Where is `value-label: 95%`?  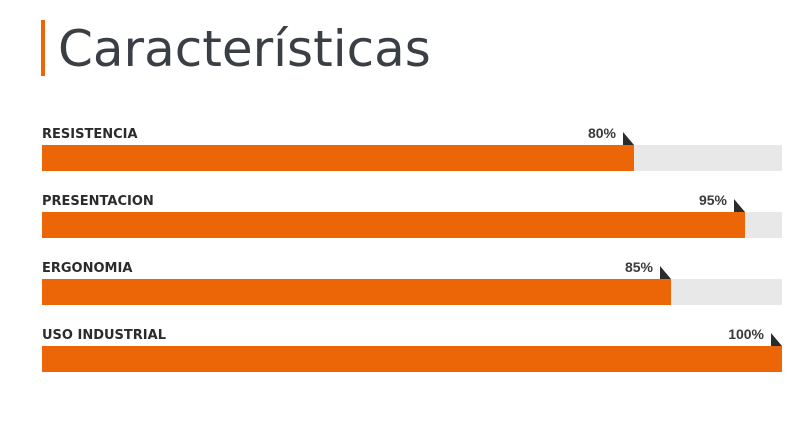
value-label: 95% is located at coordinates (713, 200).